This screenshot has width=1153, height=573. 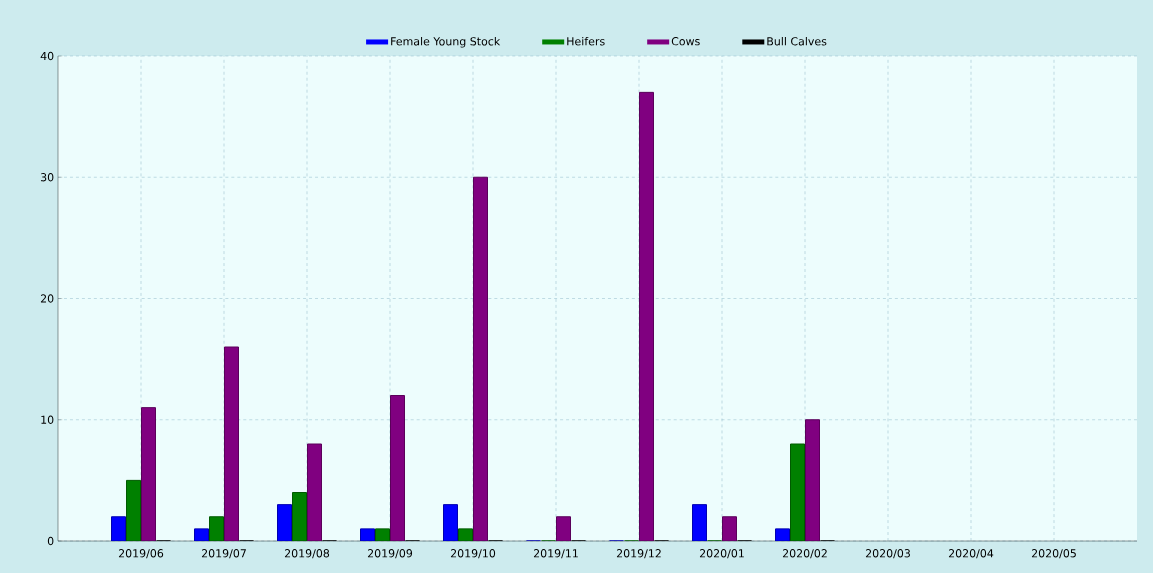 What do you see at coordinates (47, 298) in the screenshot?
I see `y-tick-label: 20` at bounding box center [47, 298].